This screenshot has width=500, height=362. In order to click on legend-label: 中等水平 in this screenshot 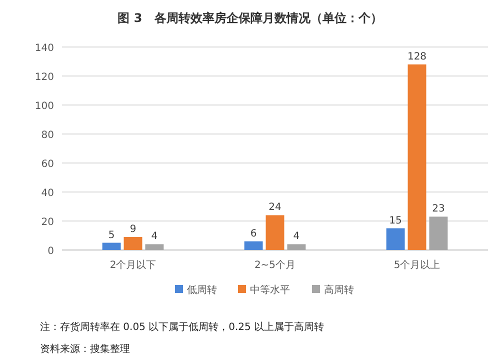, I will do `click(270, 290)`.